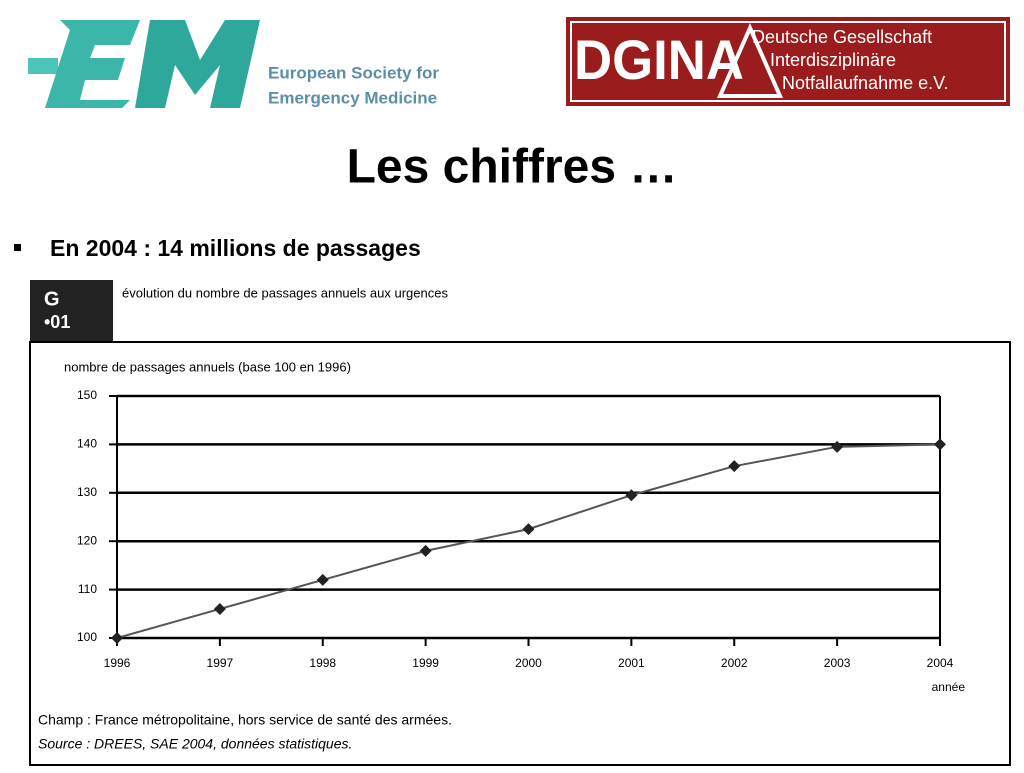 Image resolution: width=1024 pixels, height=773 pixels. I want to click on logo-text: Interdisziplinäre, so click(833, 60).